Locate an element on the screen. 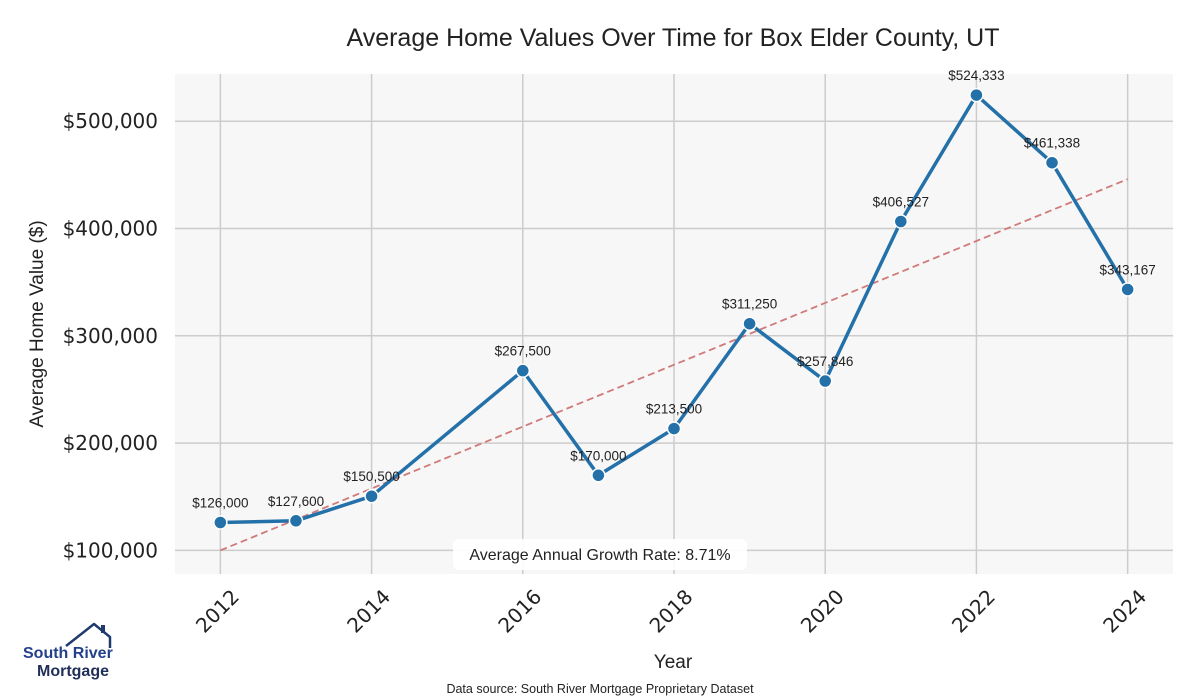 The image size is (1200, 700). data-label: $257,846 is located at coordinates (825, 361).